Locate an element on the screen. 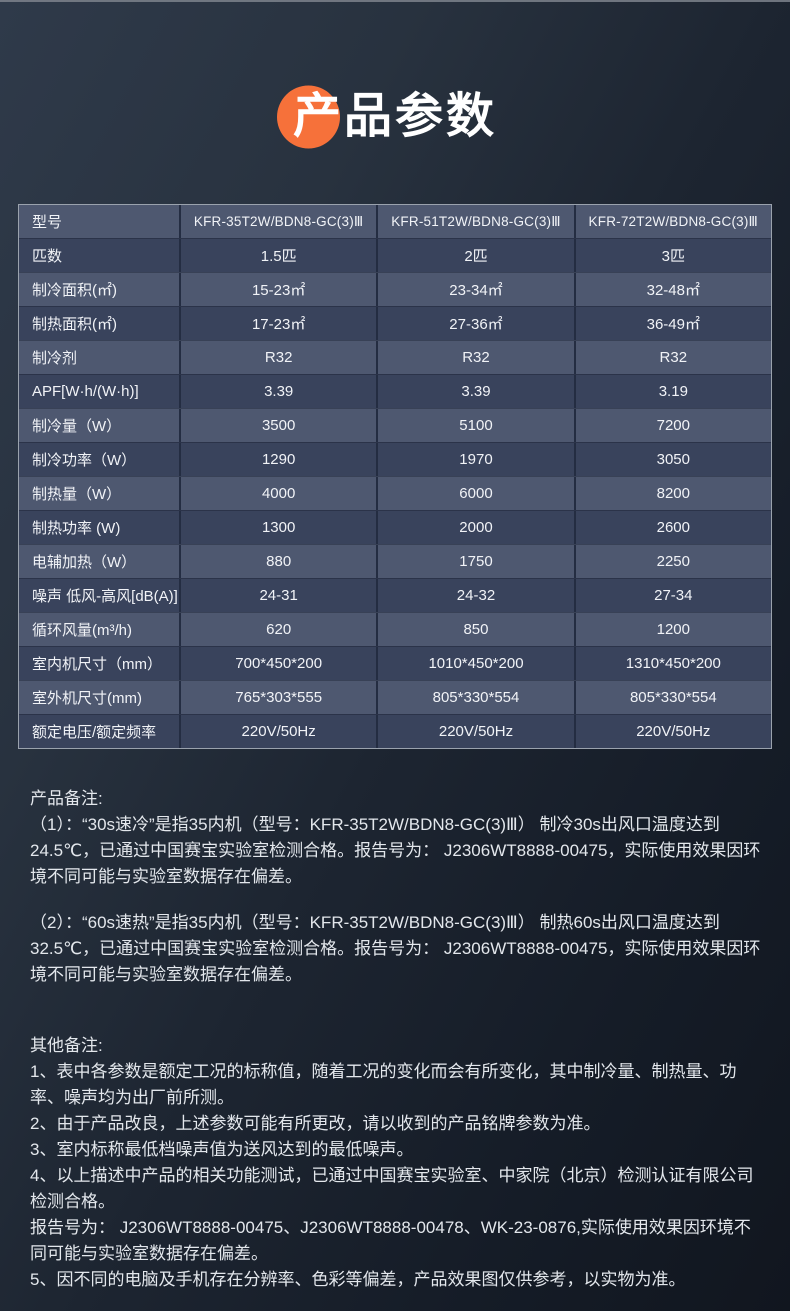 This screenshot has height=1311, width=790. spec-row-label: 循环风量(m³/h) is located at coordinates (82, 630).